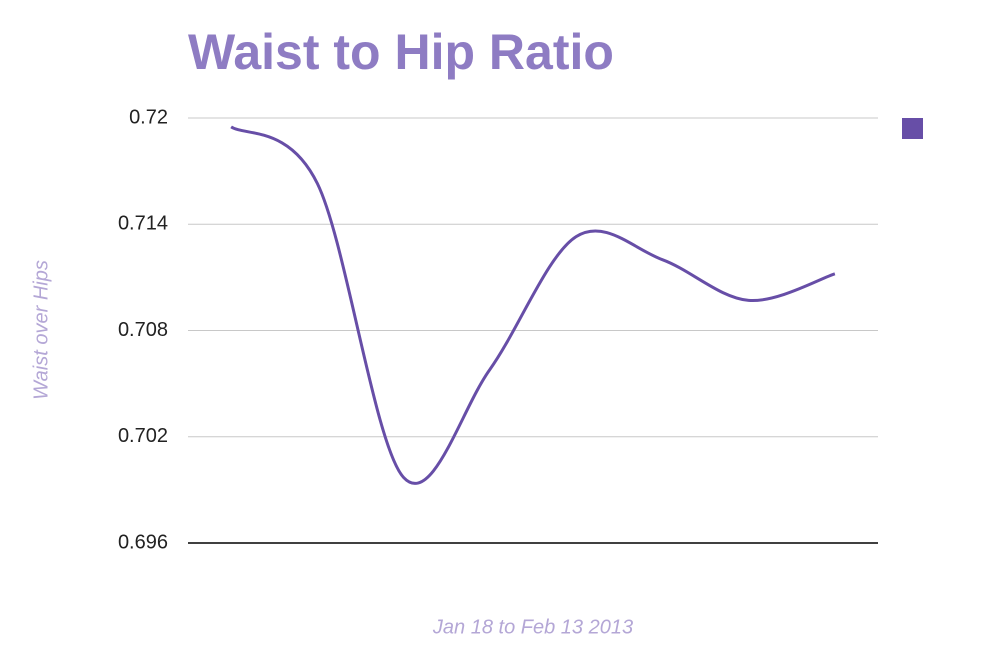 This screenshot has width=1000, height=661. I want to click on y-tick-label: 0.72, so click(148, 117).